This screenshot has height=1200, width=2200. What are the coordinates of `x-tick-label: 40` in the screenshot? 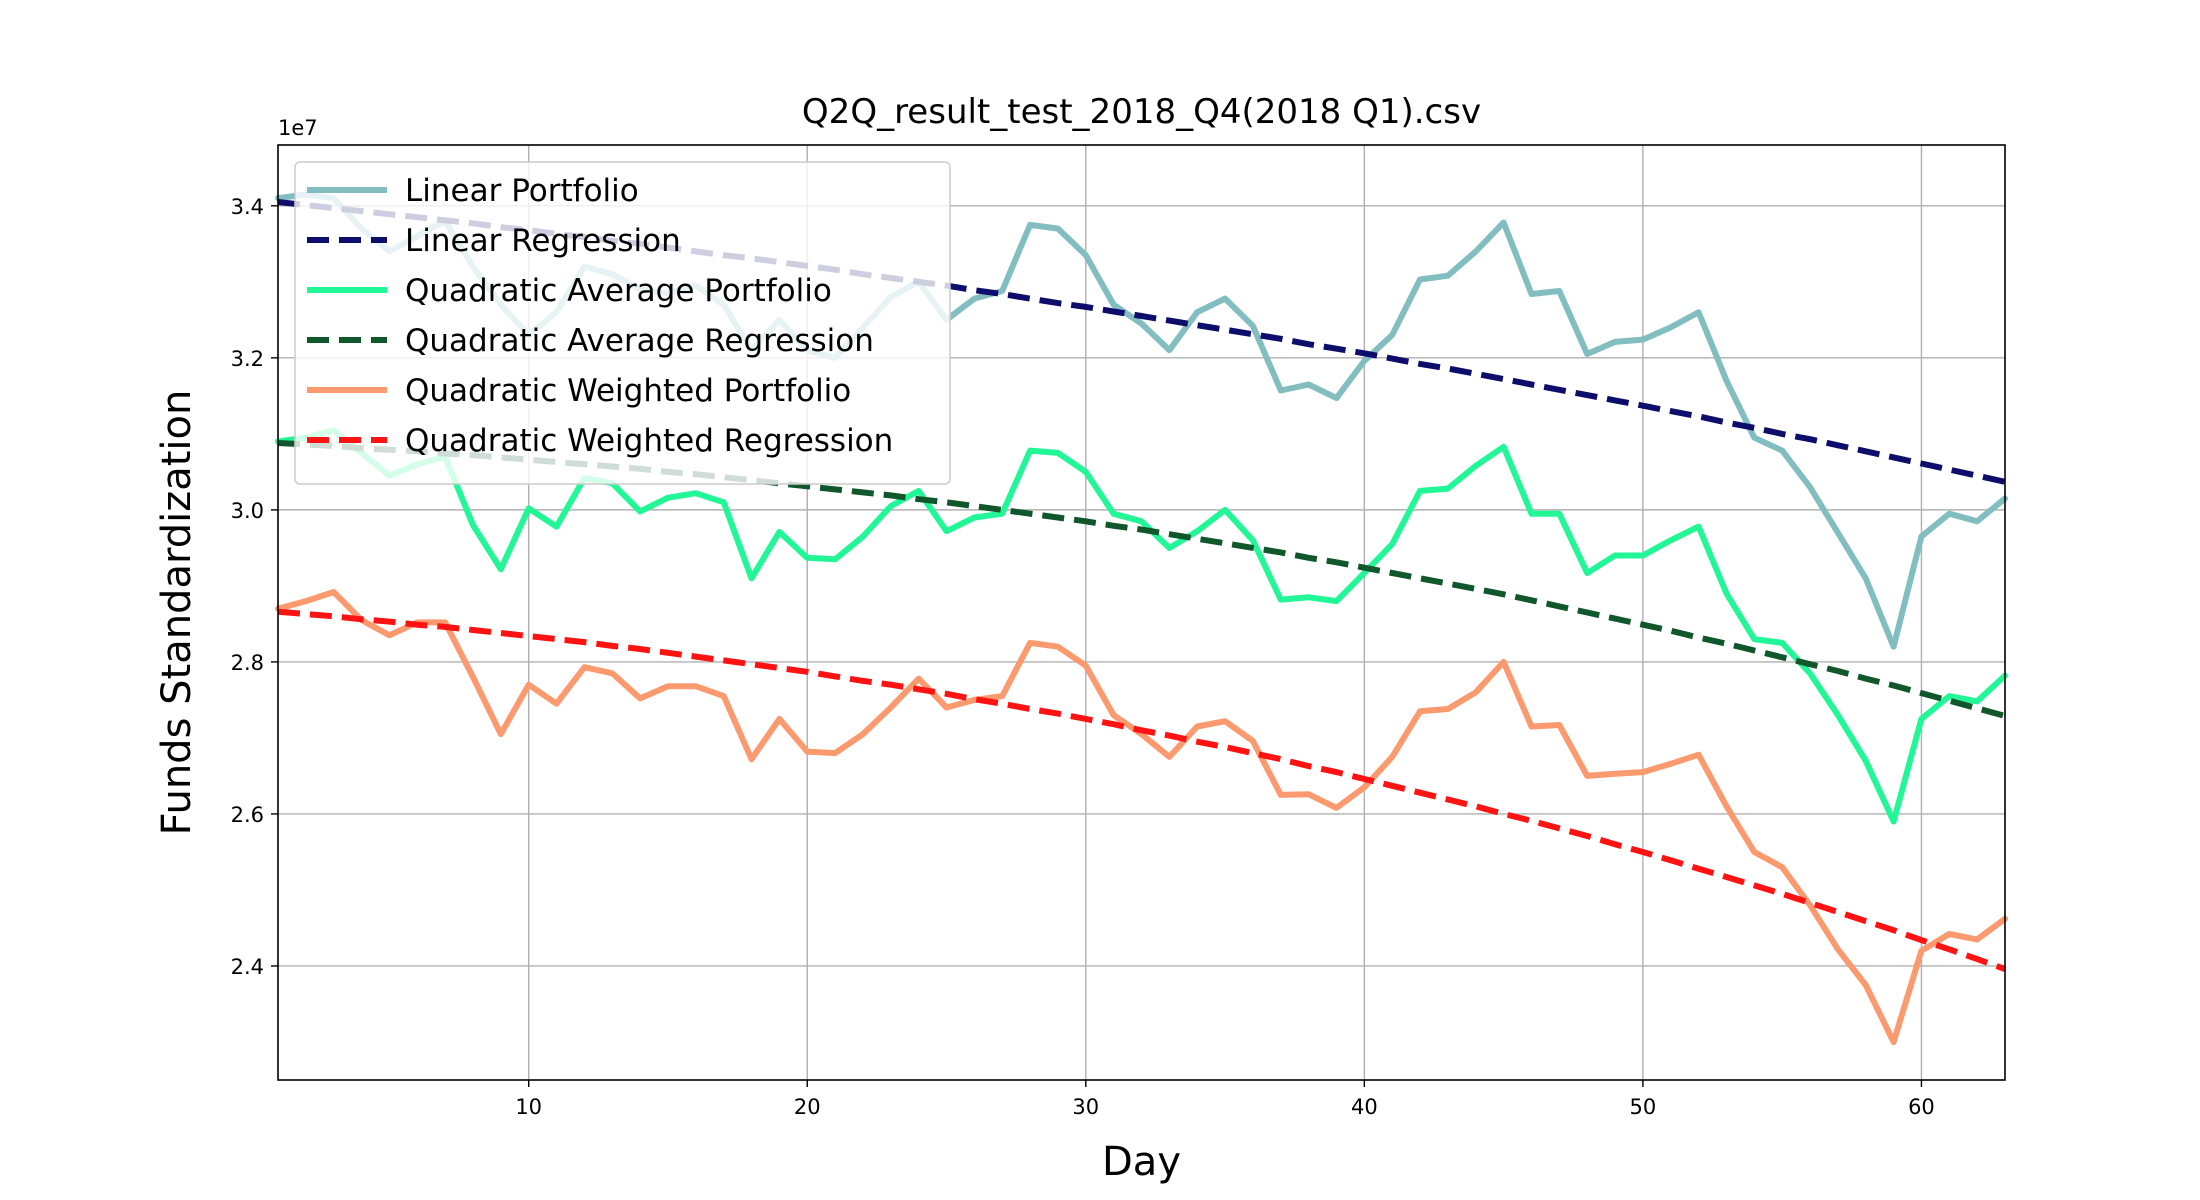 It's located at (1364, 1107).